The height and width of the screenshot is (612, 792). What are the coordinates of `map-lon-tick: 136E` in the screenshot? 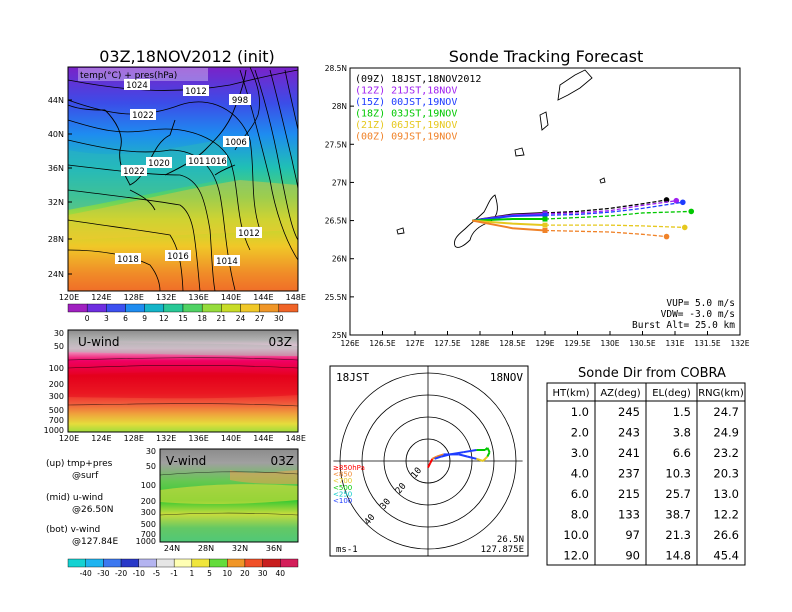 It's located at (198, 297).